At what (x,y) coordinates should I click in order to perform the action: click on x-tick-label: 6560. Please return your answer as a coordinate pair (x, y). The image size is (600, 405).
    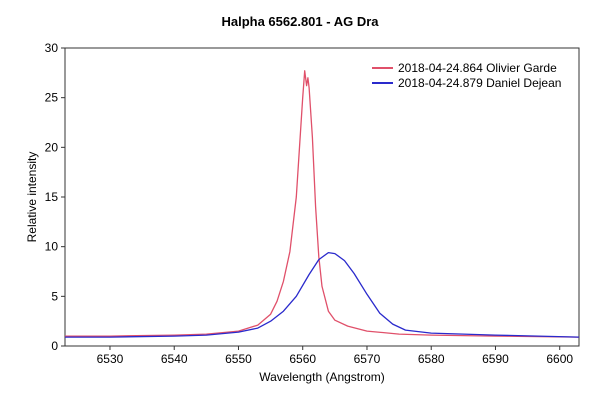
    Looking at the image, I should click on (302, 359).